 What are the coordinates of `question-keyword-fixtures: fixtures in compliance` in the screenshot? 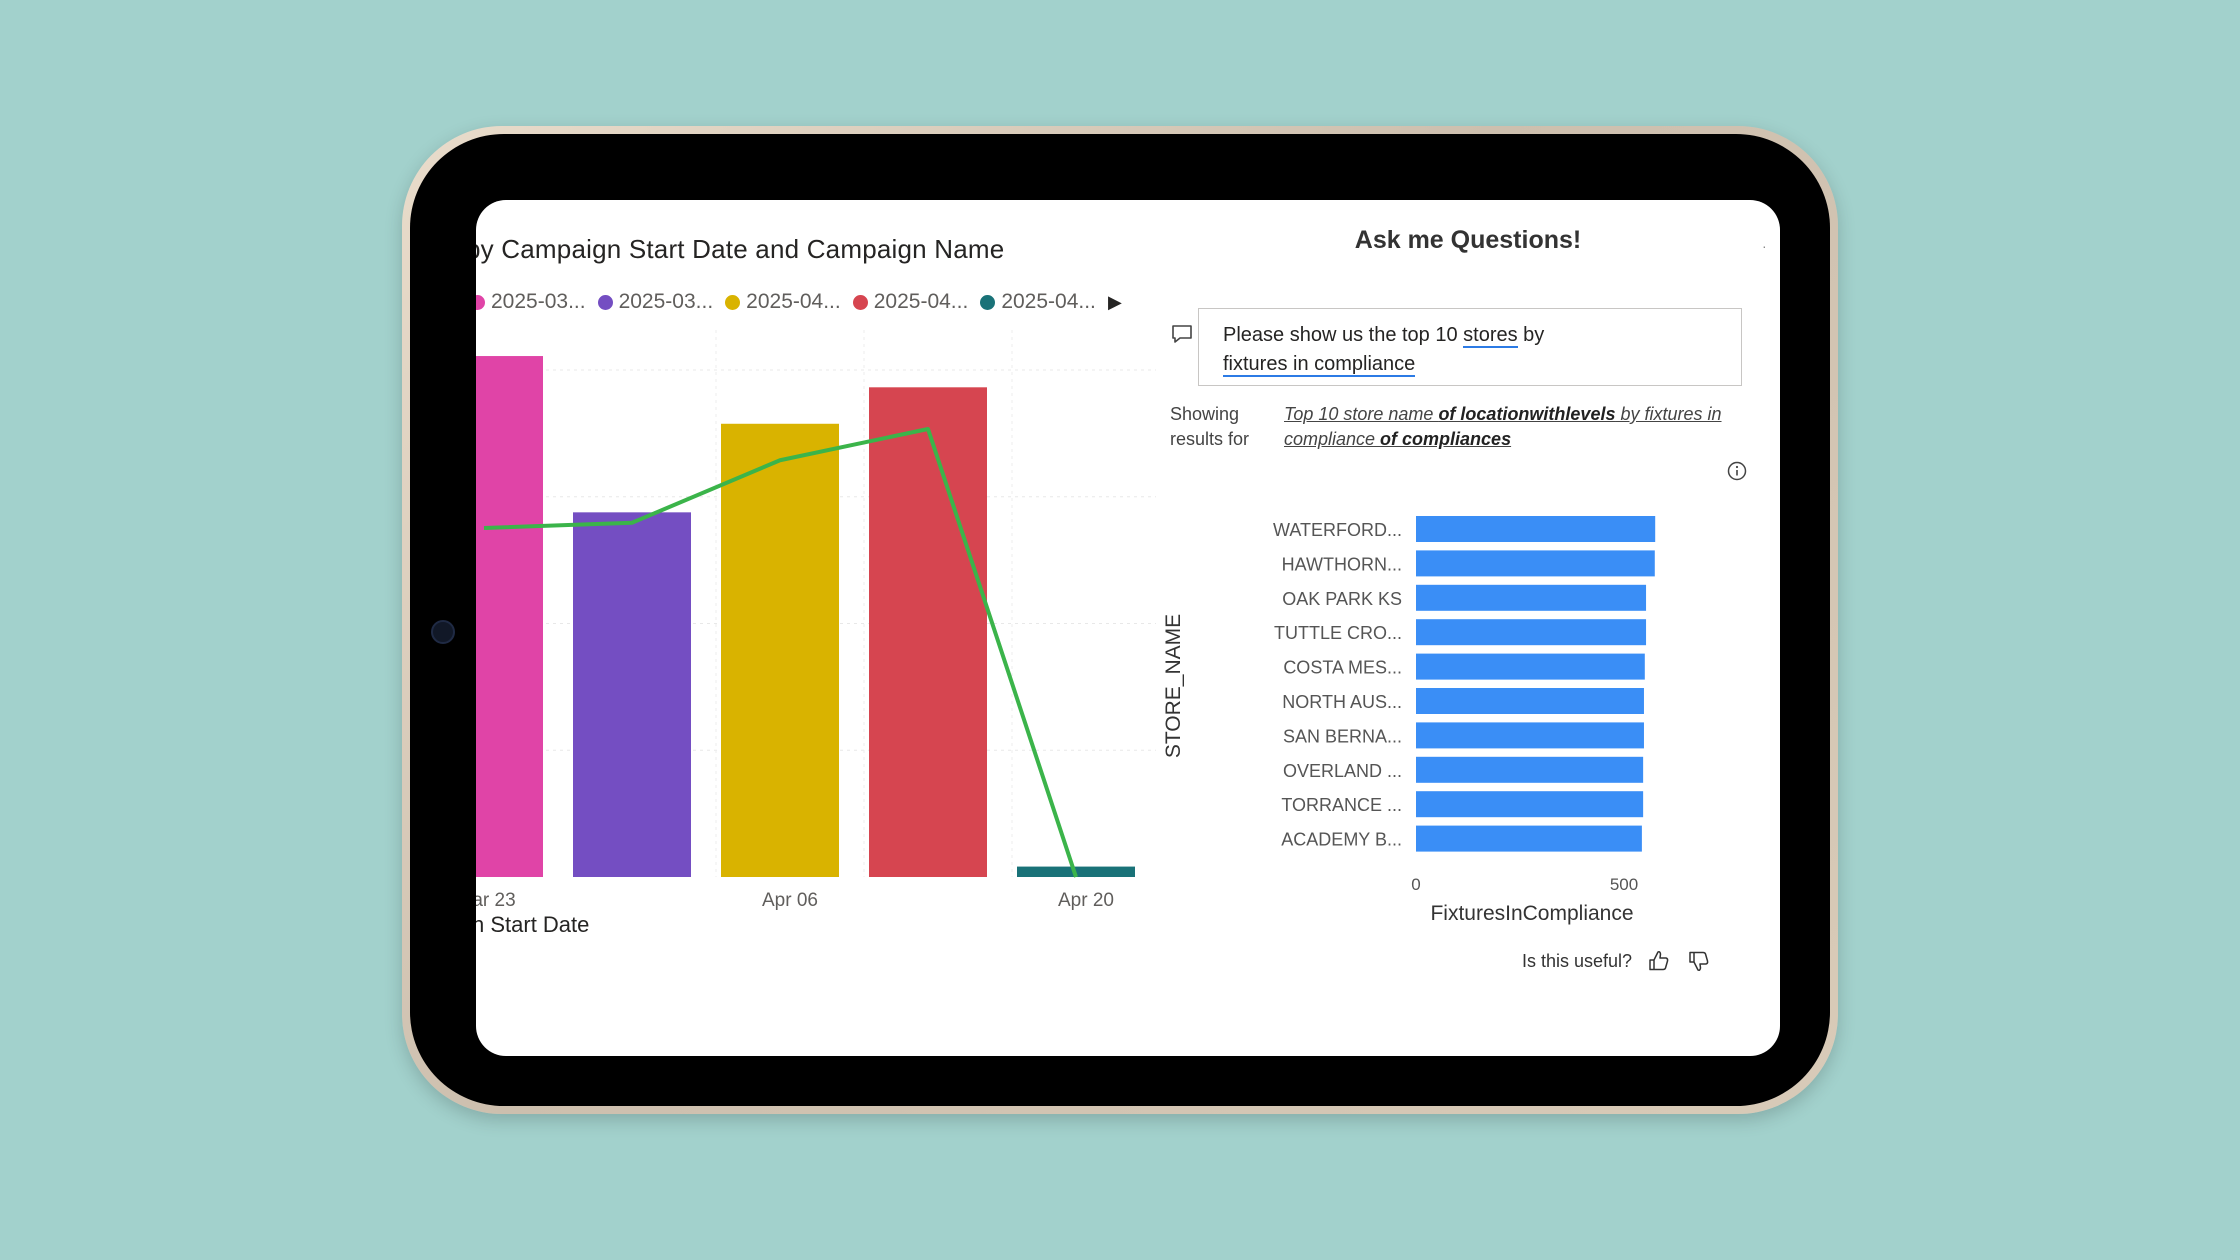 It's located at (1319, 365).